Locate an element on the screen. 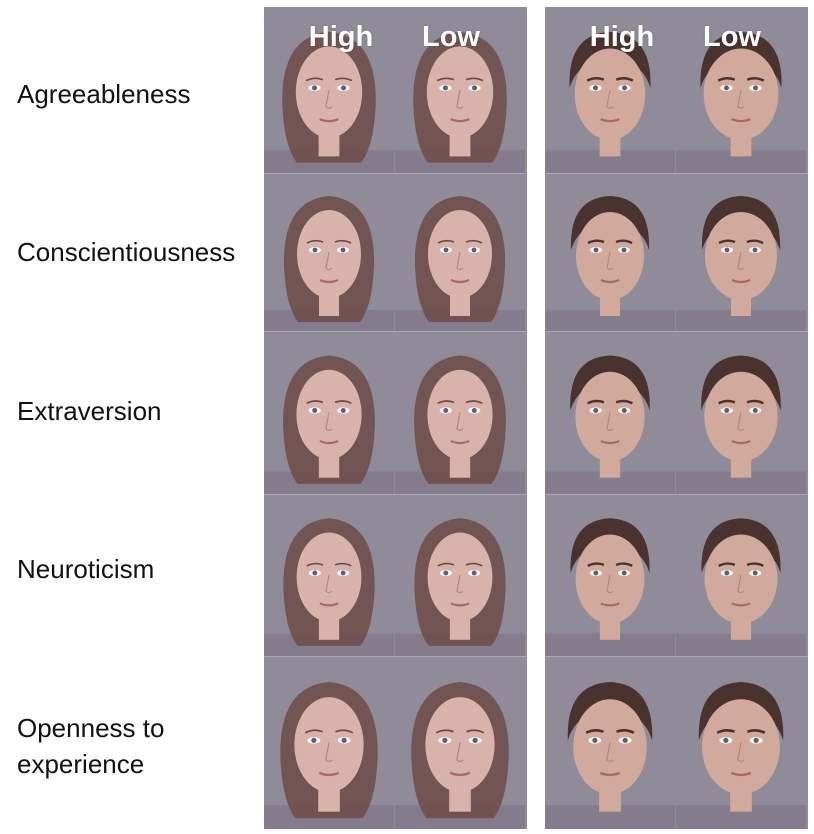 This screenshot has height=834, width=814. female-face-neuroticism-low is located at coordinates (460, 575).